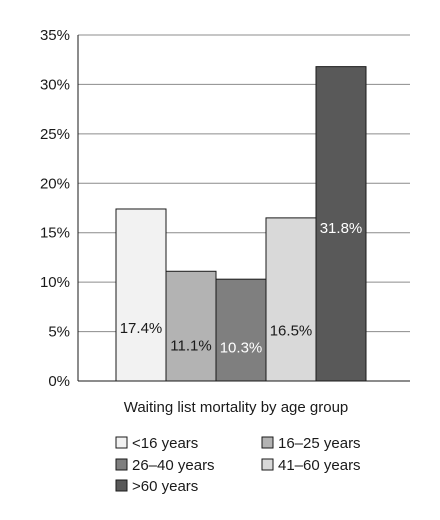  What do you see at coordinates (165, 443) in the screenshot?
I see `legend-entry-label: <16 years` at bounding box center [165, 443].